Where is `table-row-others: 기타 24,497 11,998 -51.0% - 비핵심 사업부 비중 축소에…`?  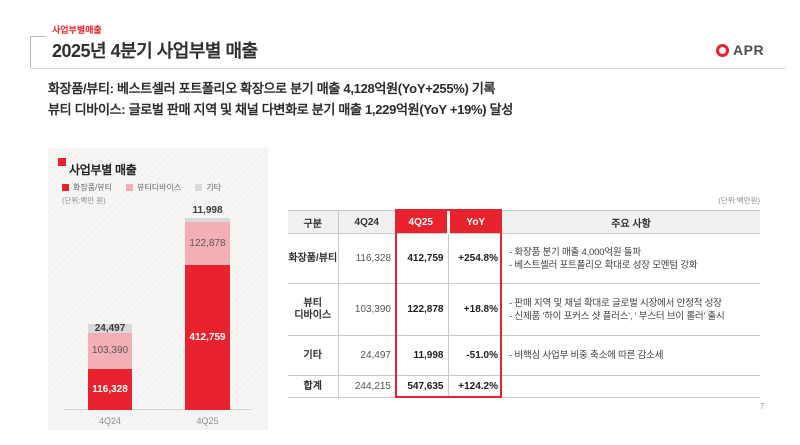 table-row-others: 기타 24,497 11,998 -51.0% - 비핵심 사업부 비중 축소에… is located at coordinates (524, 355).